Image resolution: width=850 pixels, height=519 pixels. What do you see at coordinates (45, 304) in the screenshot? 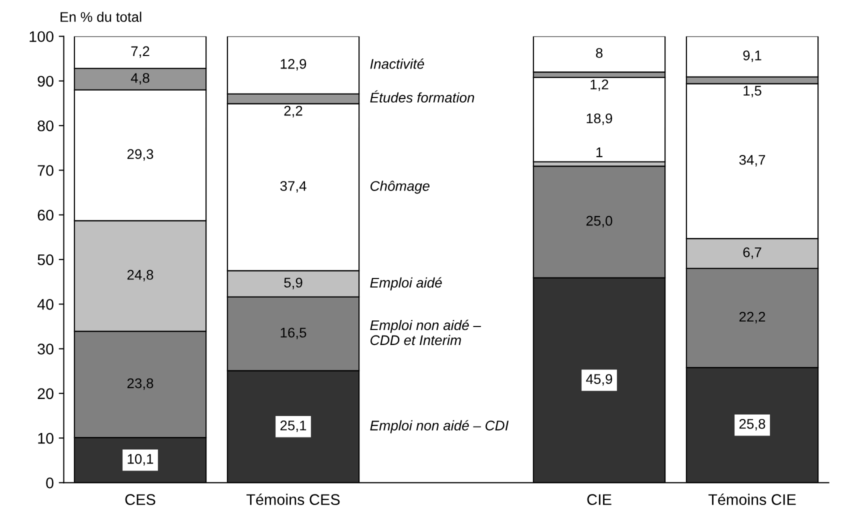
I see `y-tick-label: 40` at bounding box center [45, 304].